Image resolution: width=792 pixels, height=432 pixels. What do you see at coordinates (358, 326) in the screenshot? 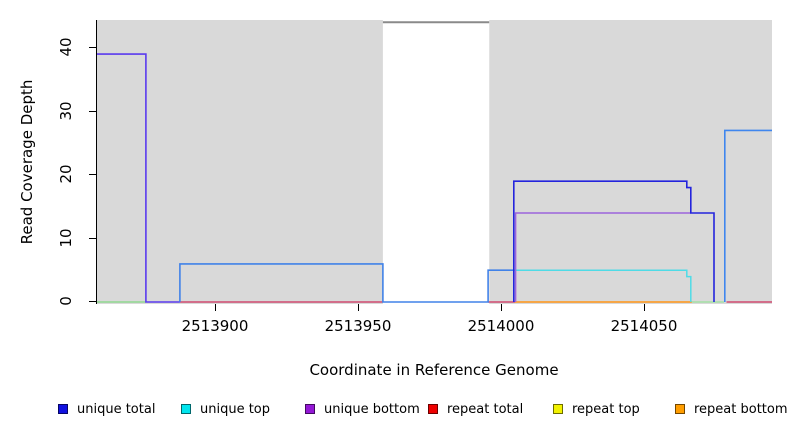
I see `x-tick-label-2513950: 2513950` at bounding box center [358, 326].